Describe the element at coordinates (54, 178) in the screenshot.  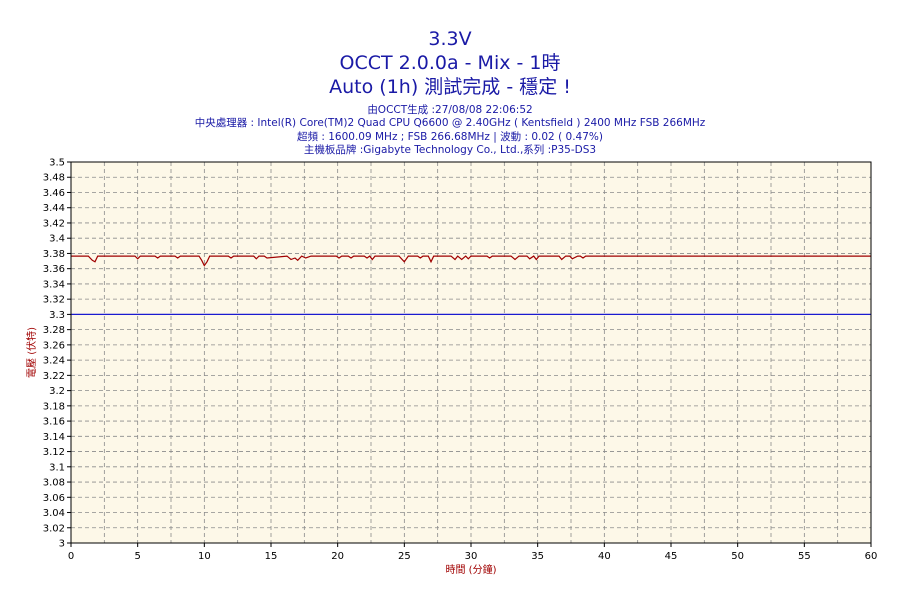
I see `y-tick-label: 3.48` at that location.